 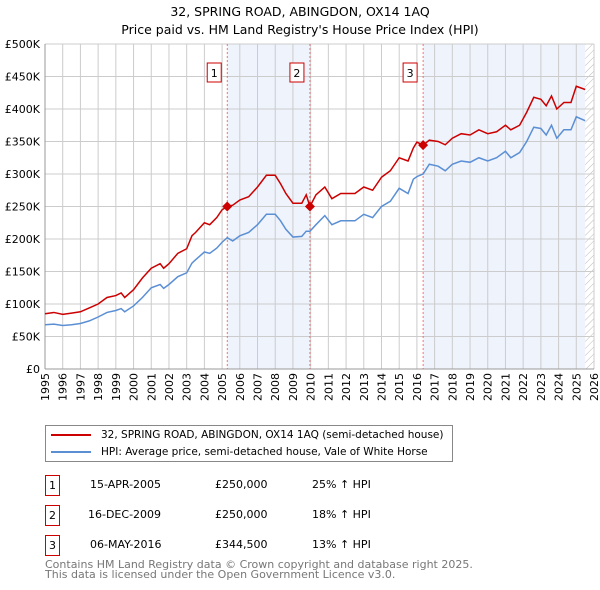 What do you see at coordinates (126, 484) in the screenshot?
I see `sale-date: 15-APR-2005` at bounding box center [126, 484].